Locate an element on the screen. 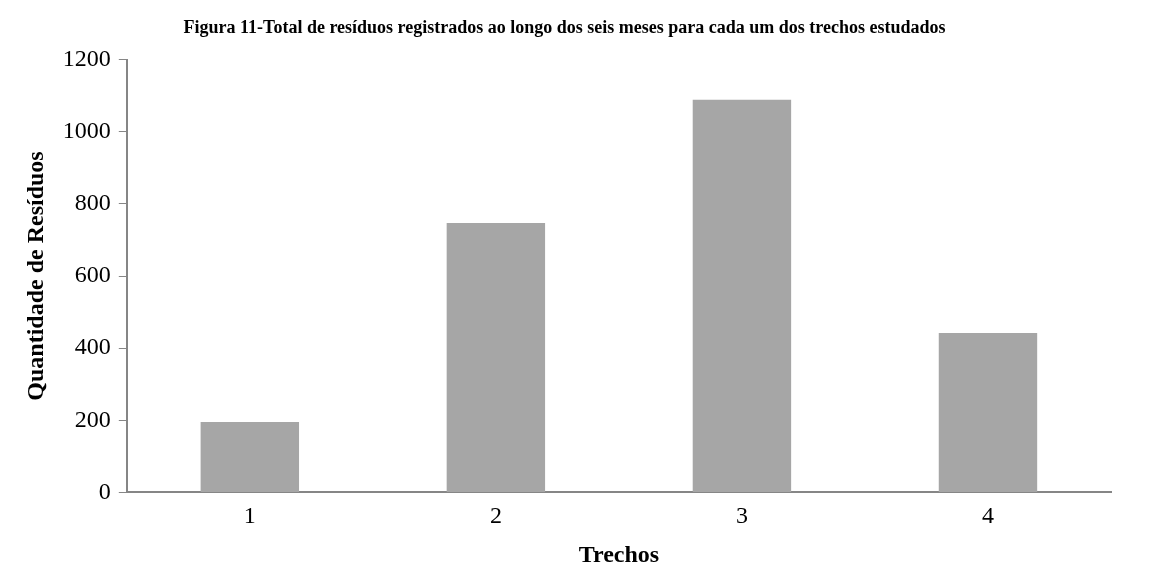  y-axis-title: Quantidade de Resíduos is located at coordinates (34, 276).